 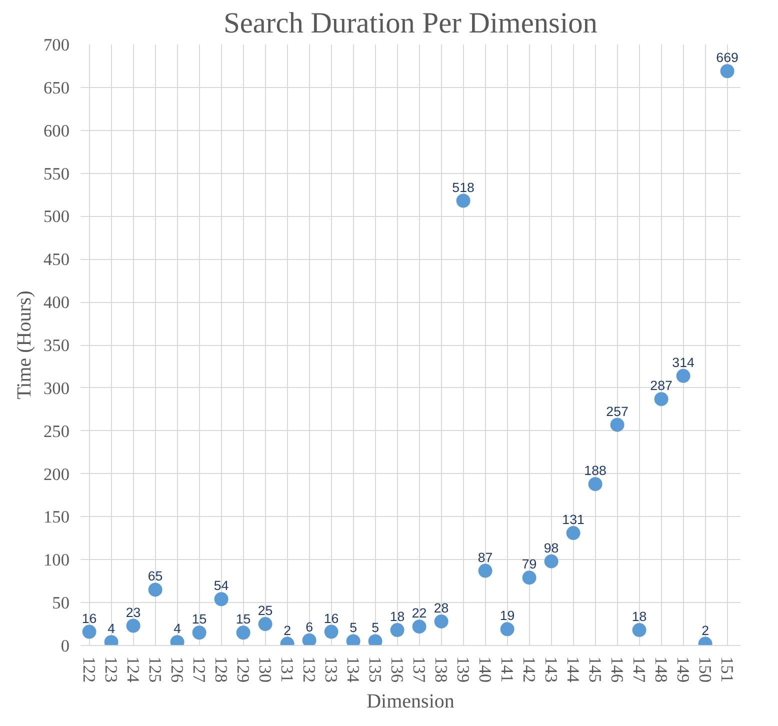 What do you see at coordinates (573, 520) in the screenshot?
I see `data-label: 131` at bounding box center [573, 520].